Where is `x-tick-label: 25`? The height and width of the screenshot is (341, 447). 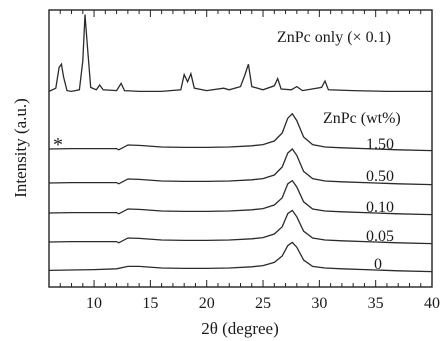
x-tick-label: 25 is located at coordinates (263, 303).